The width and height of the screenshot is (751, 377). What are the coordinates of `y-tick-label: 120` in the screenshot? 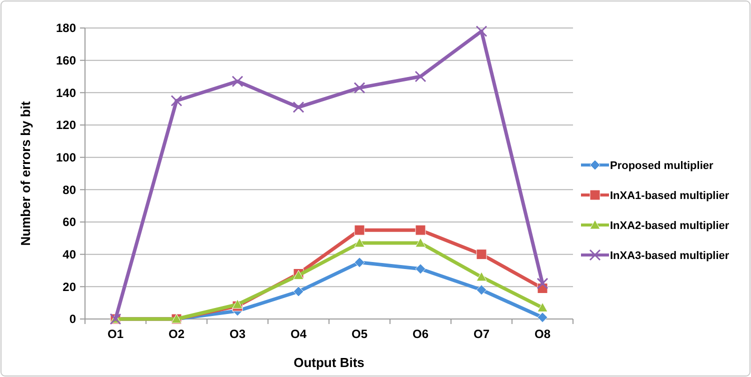 It's located at (66, 125).